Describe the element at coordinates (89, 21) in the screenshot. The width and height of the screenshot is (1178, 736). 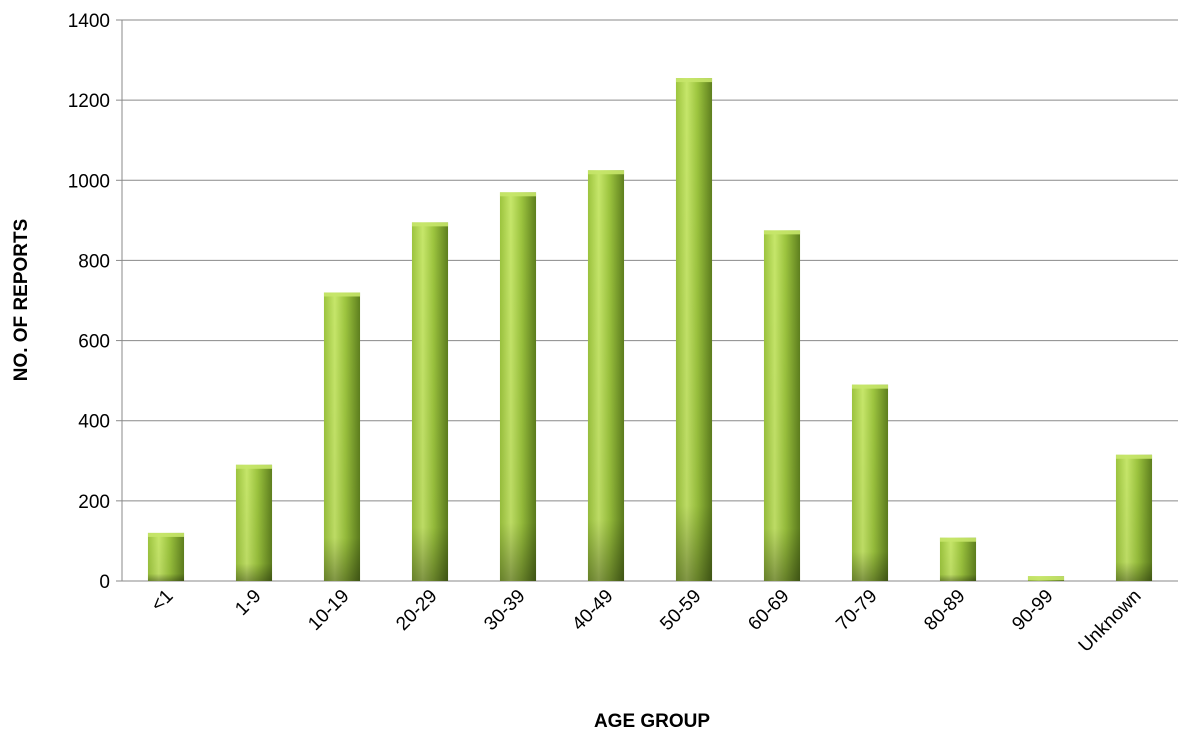
I see `y-tick-label: 1400` at that location.